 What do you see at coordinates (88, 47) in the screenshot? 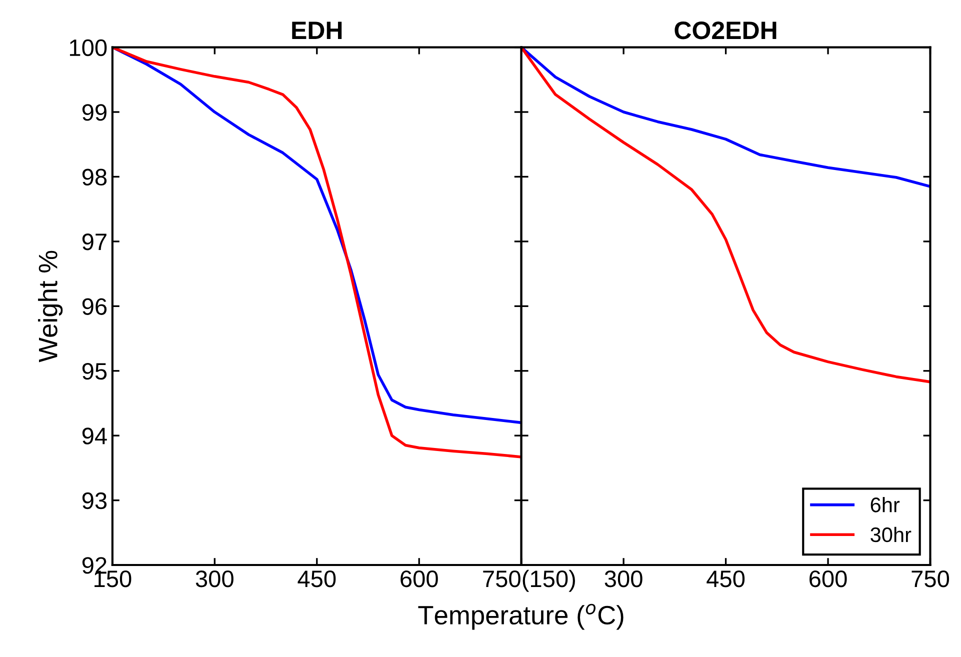
I see `y-tick-label: 100` at bounding box center [88, 47].